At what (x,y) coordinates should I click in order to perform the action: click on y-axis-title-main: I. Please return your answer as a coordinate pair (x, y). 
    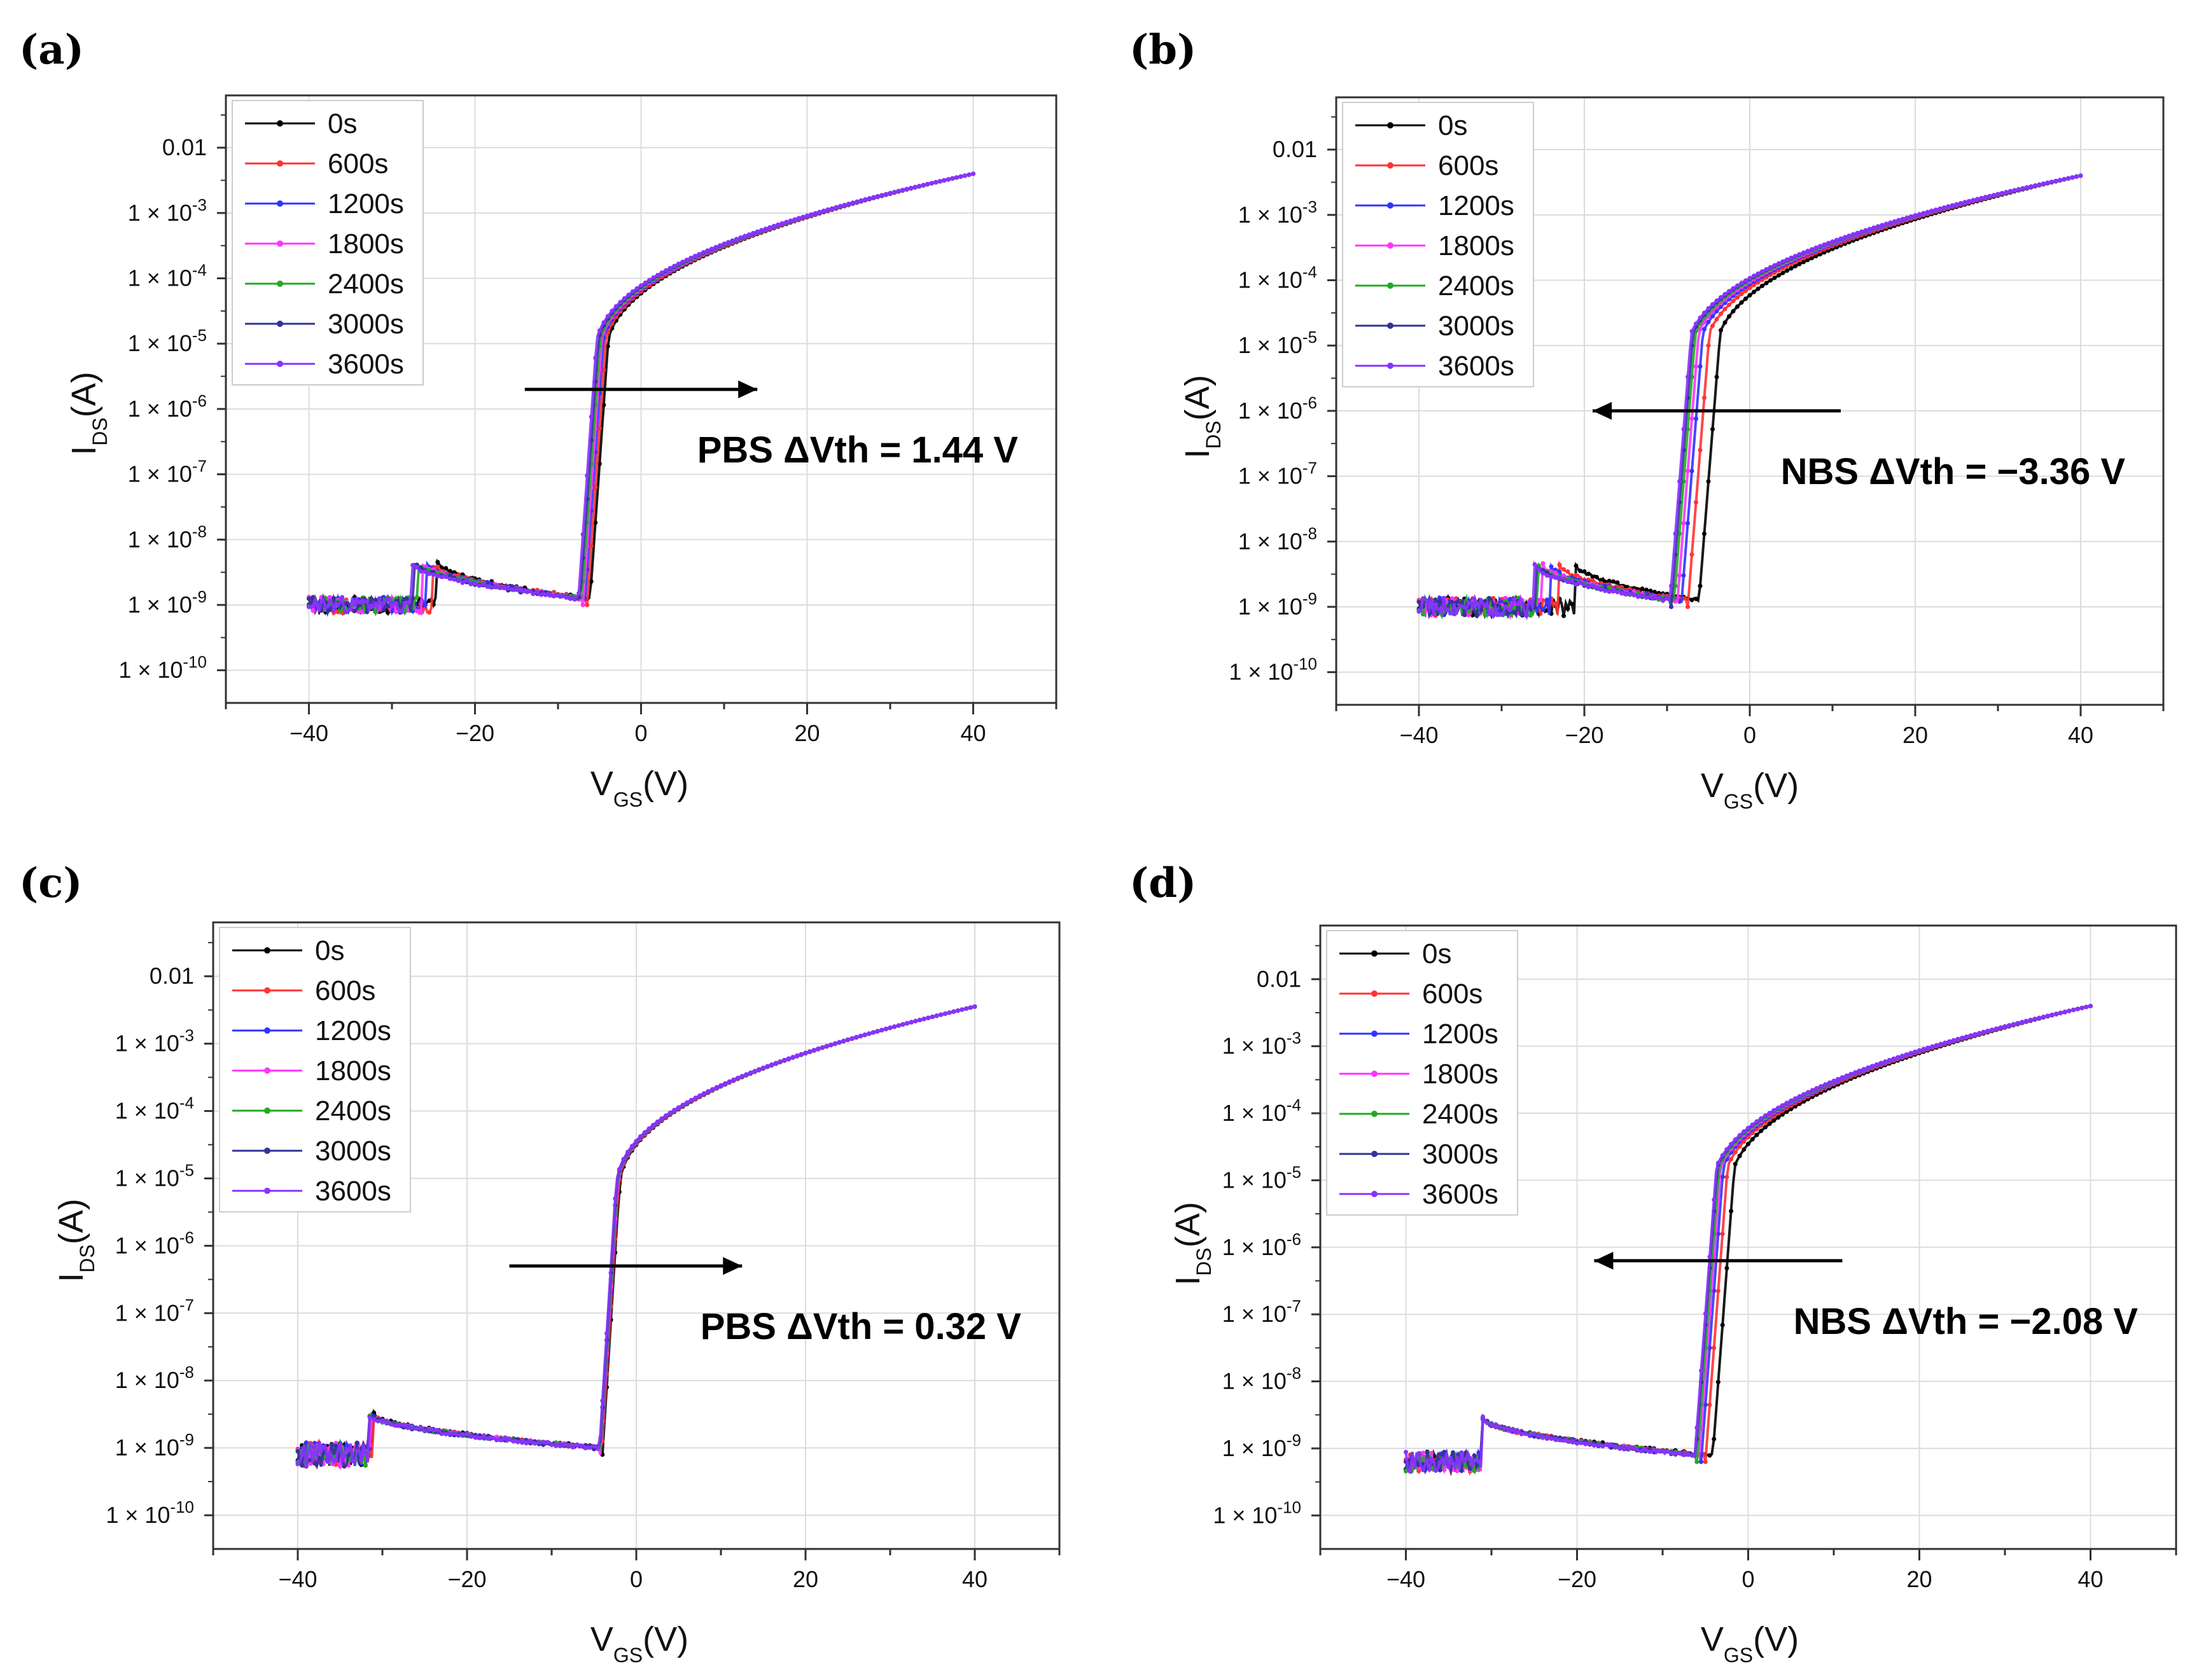
    Looking at the image, I should click on (1188, 1281).